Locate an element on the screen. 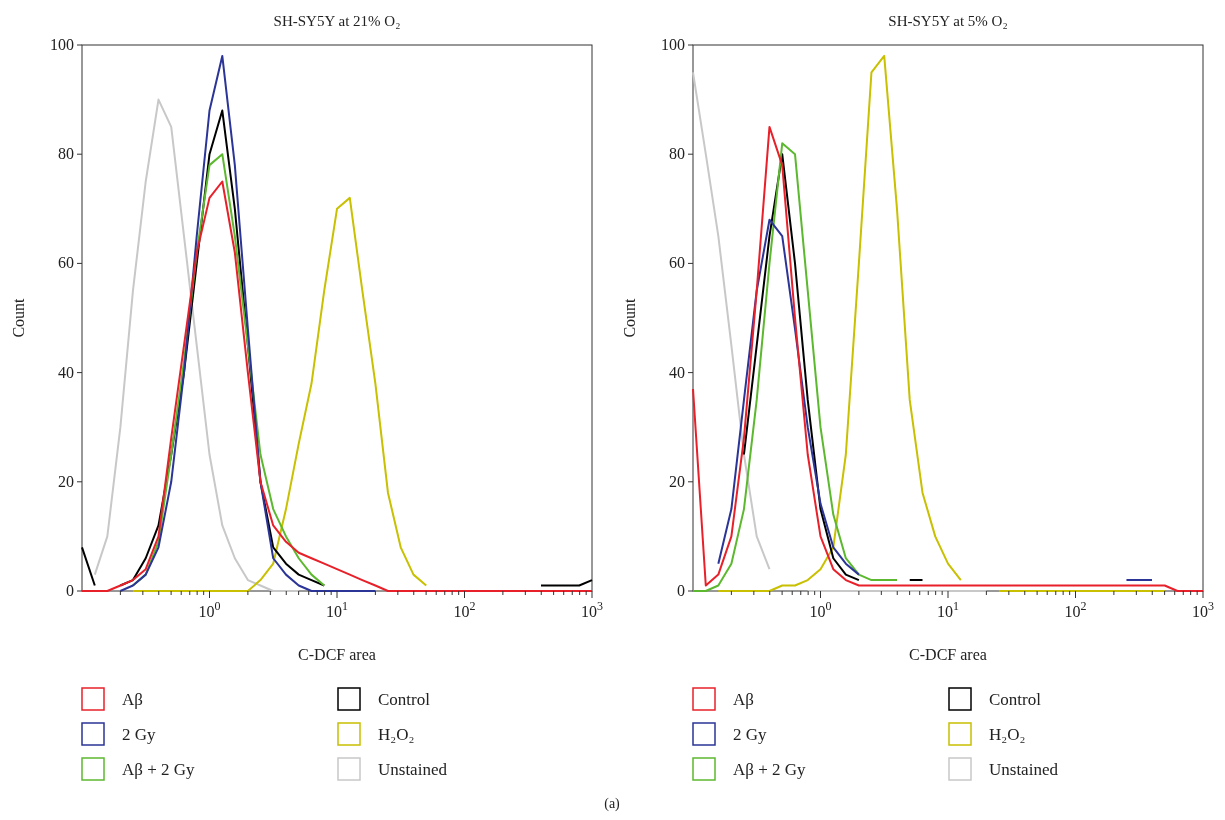  chart-title: SH-SY5Y at 5% O₂ is located at coordinates (948, 21).